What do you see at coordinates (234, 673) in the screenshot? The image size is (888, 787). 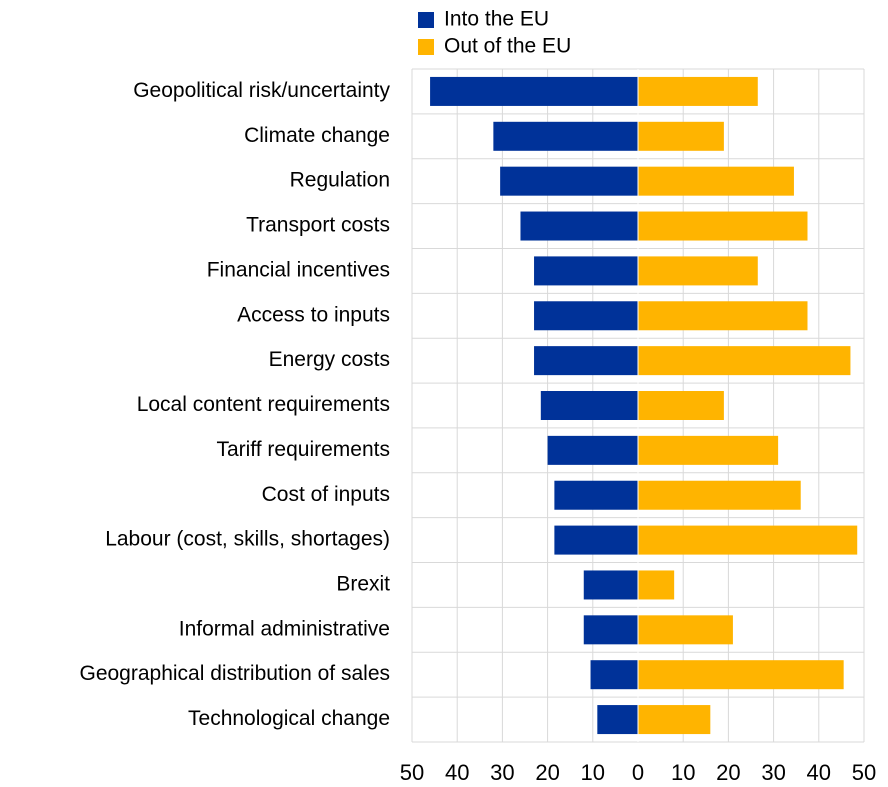 I see `category-label: Geographical distribution of sales` at bounding box center [234, 673].